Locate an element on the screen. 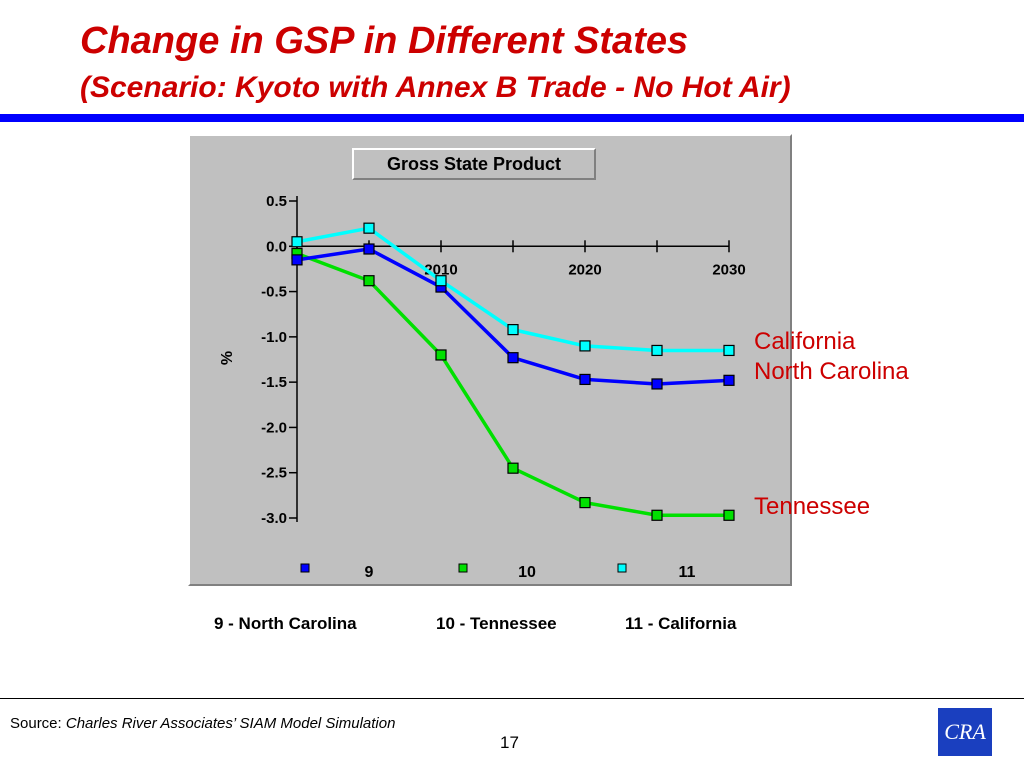 This screenshot has width=1024, height=768. x-tick-label: 2020 is located at coordinates (584, 269).